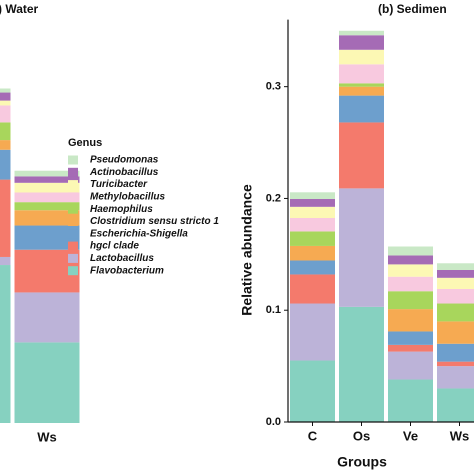 Image resolution: width=474 pixels, height=474 pixels. What do you see at coordinates (273, 198) in the screenshot?
I see `y-tick-label: 0.2` at bounding box center [273, 198].